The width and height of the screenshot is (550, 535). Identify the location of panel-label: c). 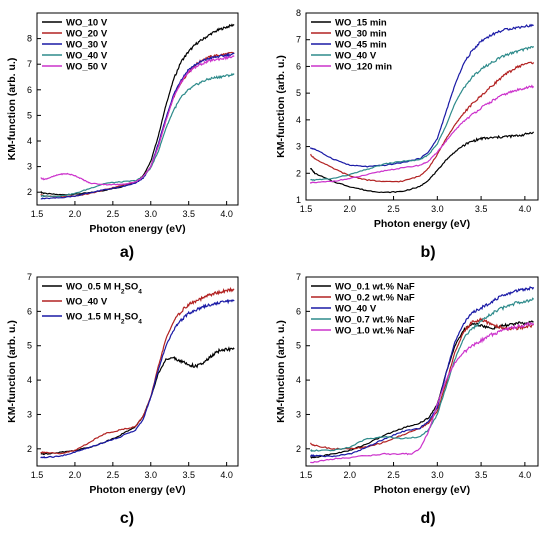
(127, 518).